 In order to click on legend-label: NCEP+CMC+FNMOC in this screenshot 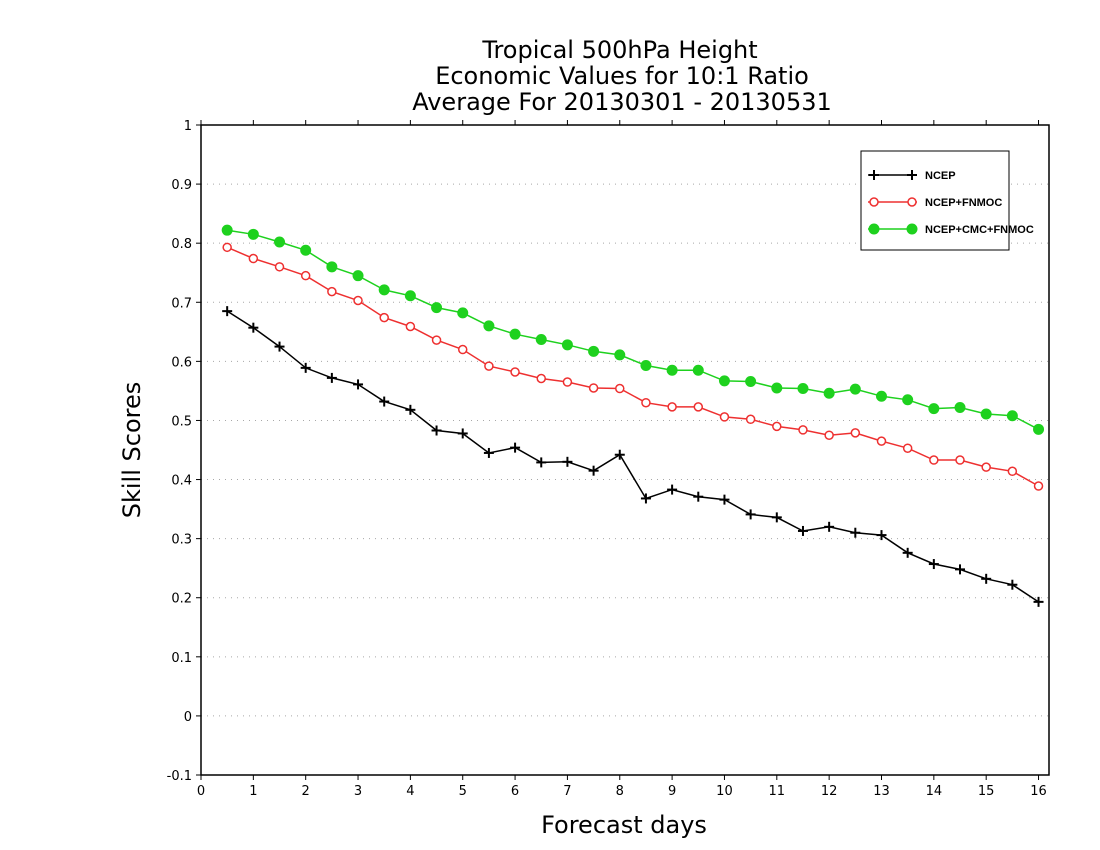, I will do `click(979, 230)`.